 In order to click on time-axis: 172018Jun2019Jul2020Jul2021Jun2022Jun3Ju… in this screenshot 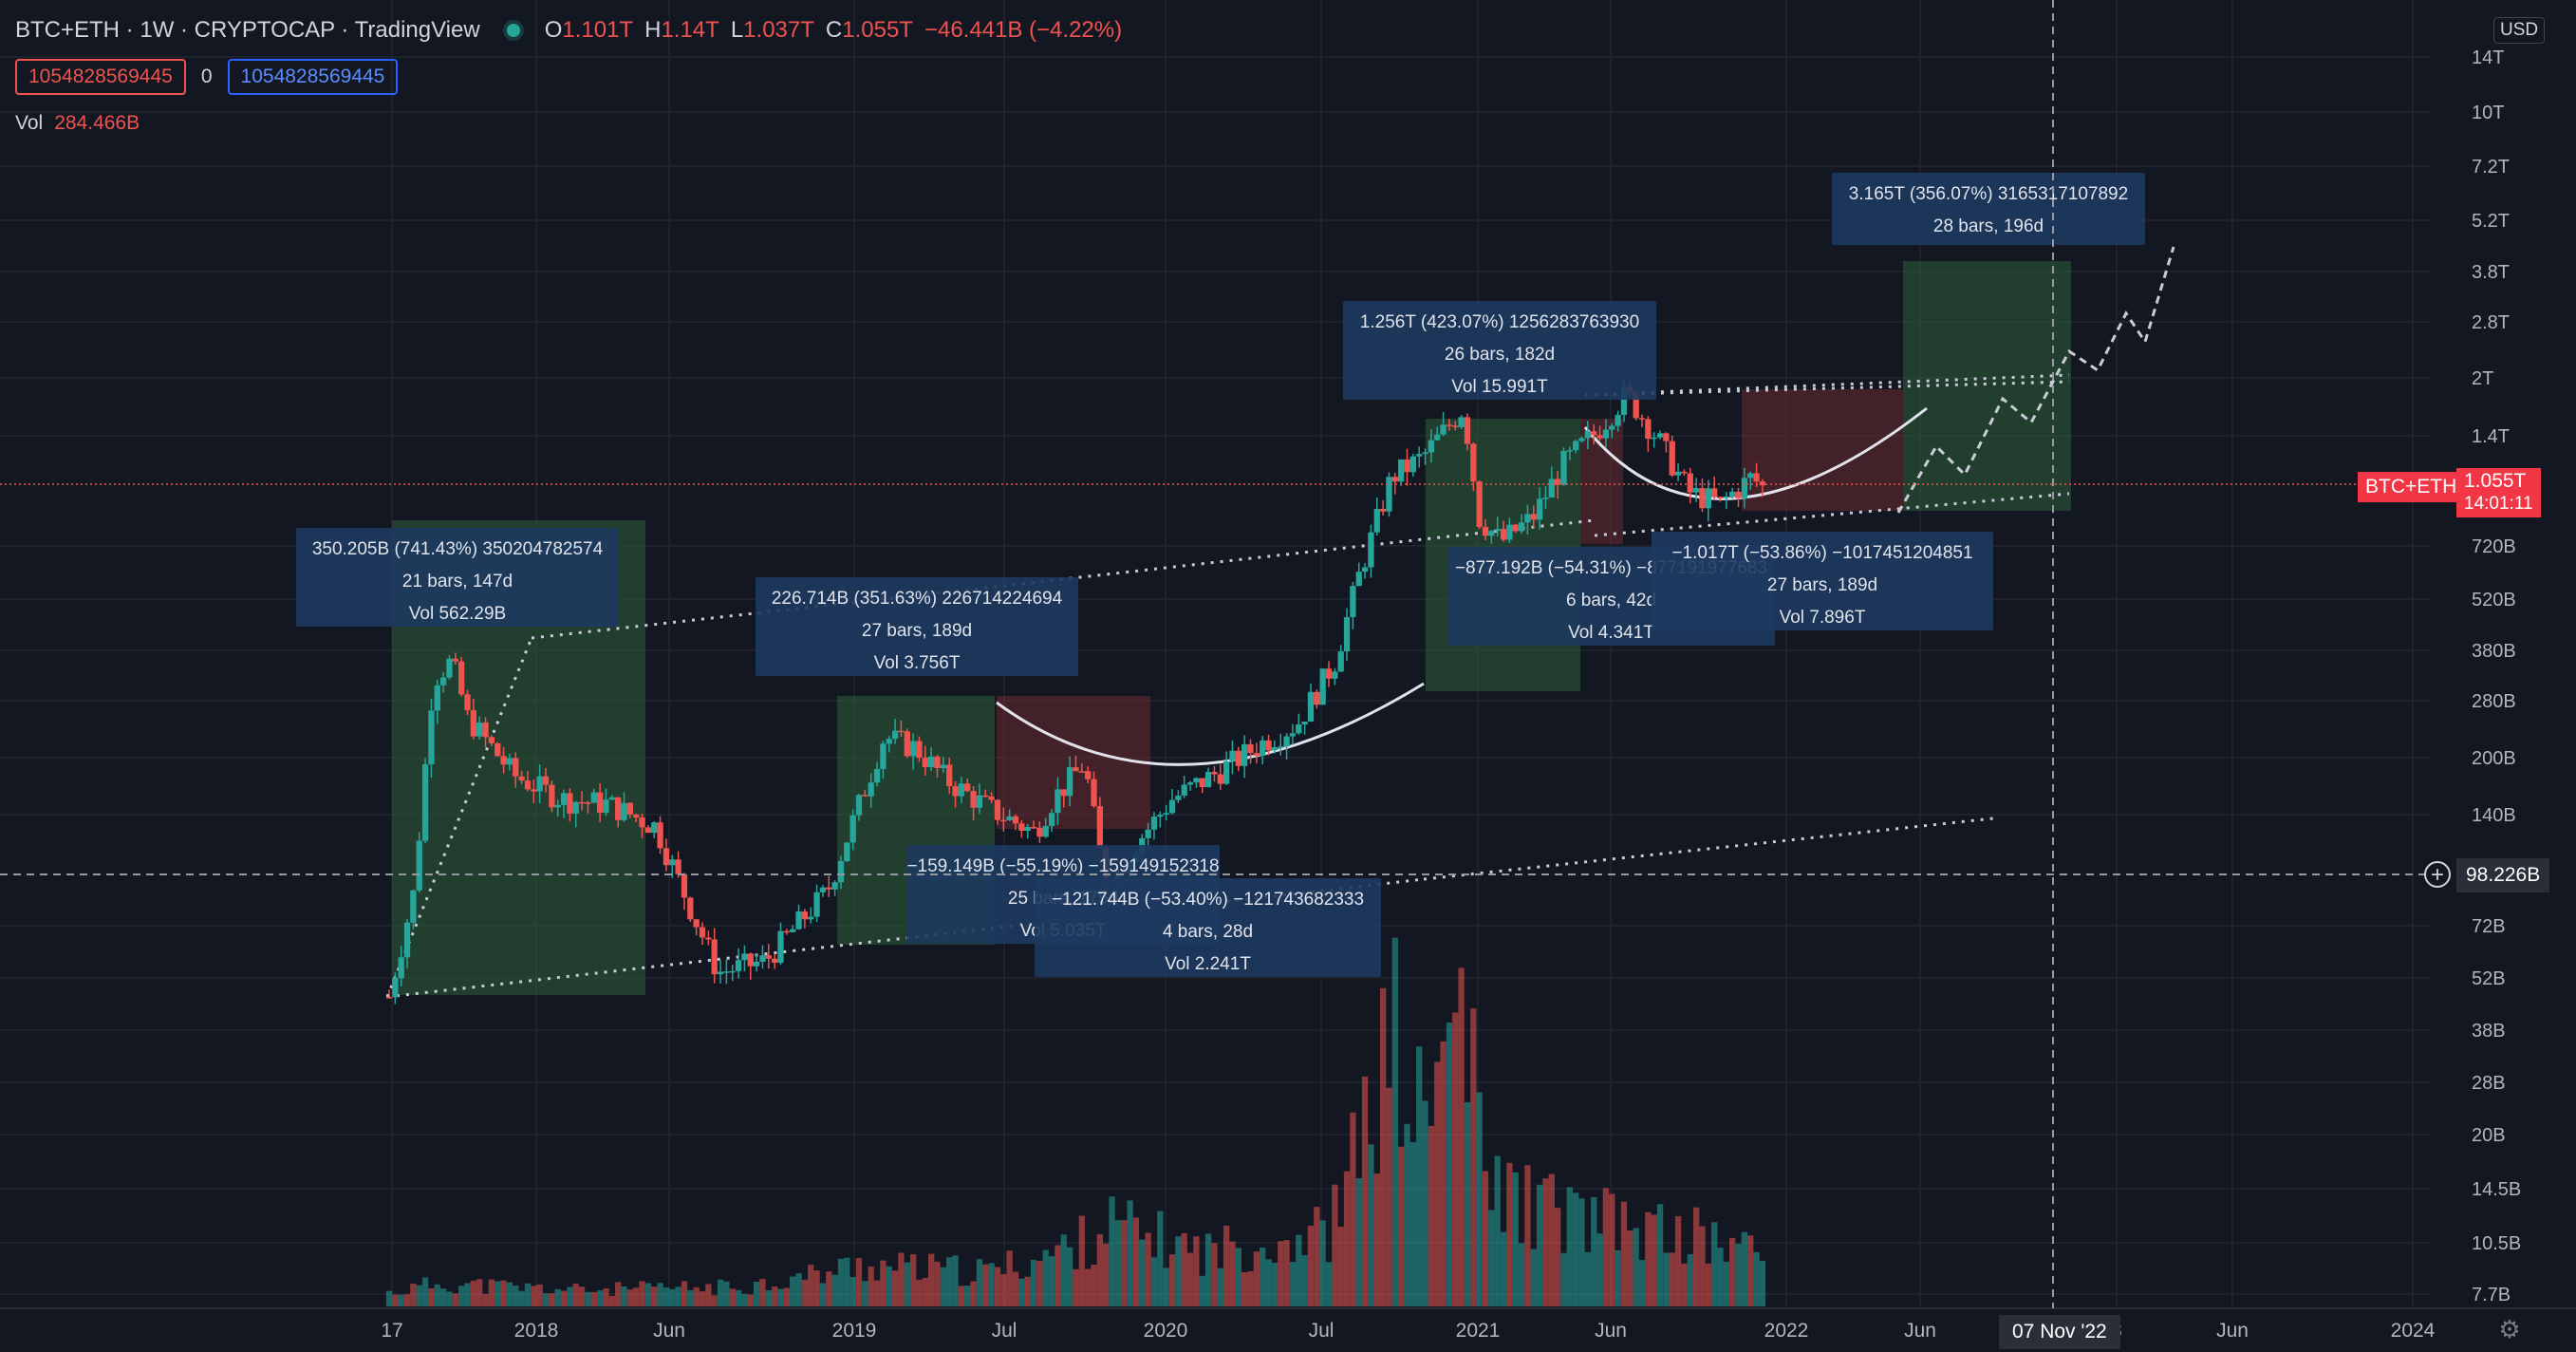, I will do `click(1288, 1324)`.